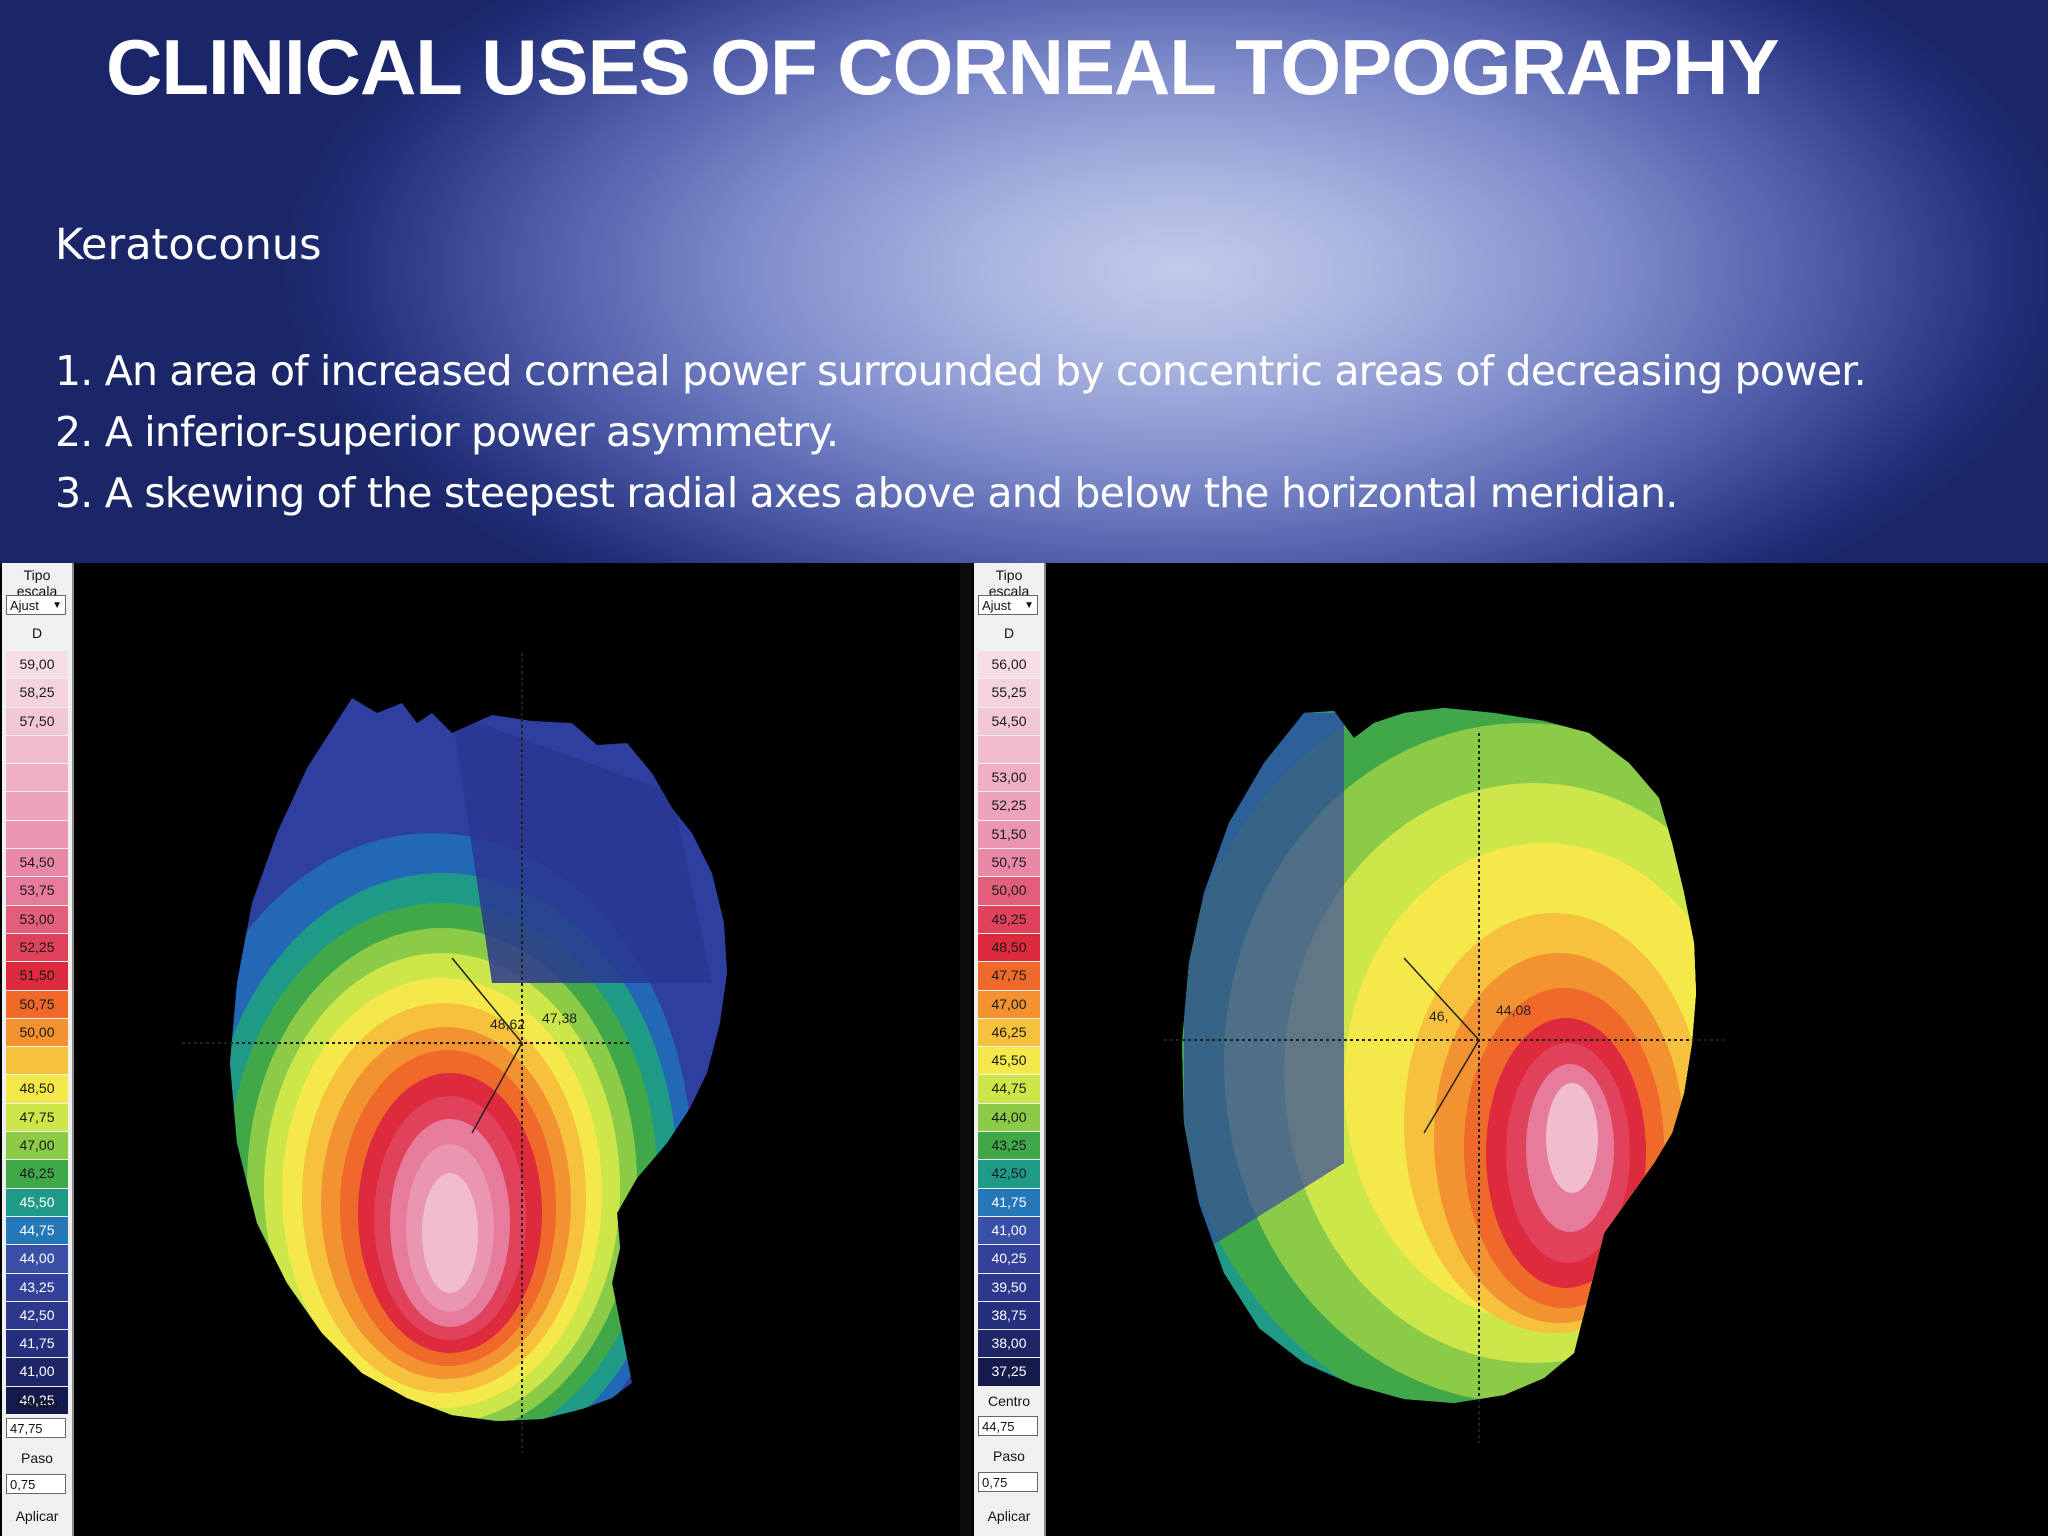 The image size is (2048, 1536). Describe the element at coordinates (37, 665) in the screenshot. I see `scale-swatch: 59,00` at that location.